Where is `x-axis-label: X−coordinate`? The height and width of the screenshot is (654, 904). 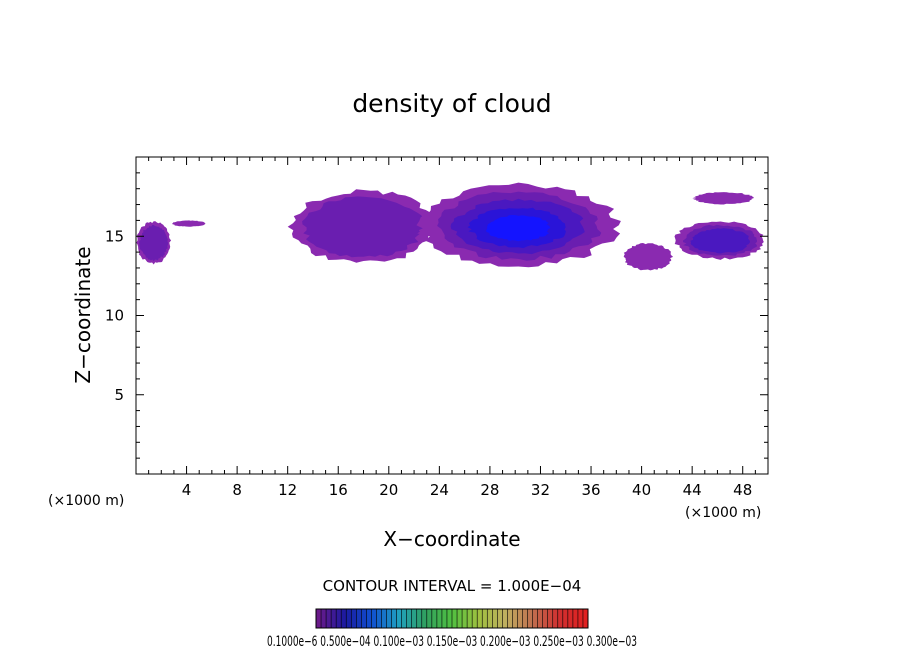 x-axis-label: X−coordinate is located at coordinates (451, 539).